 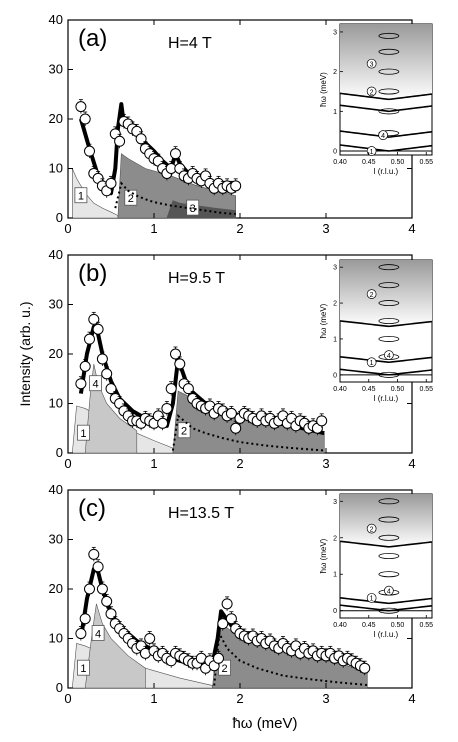 What do you see at coordinates (67, 463) in the screenshot?
I see `x-tick-label: 0` at bounding box center [67, 463].